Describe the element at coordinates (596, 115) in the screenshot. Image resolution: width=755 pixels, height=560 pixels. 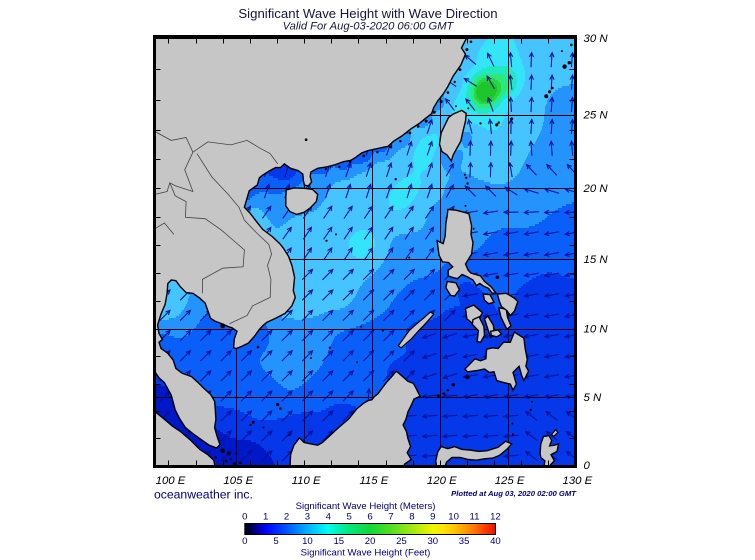
I see `svg-text: 25 N` at that location.